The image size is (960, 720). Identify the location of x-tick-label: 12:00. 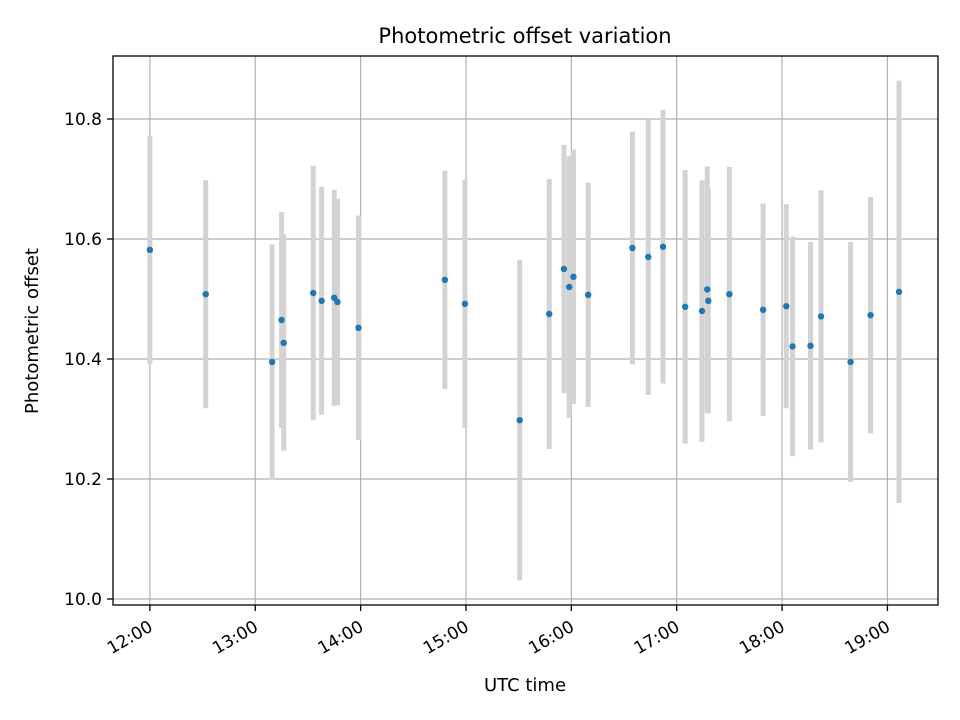
(130, 638).